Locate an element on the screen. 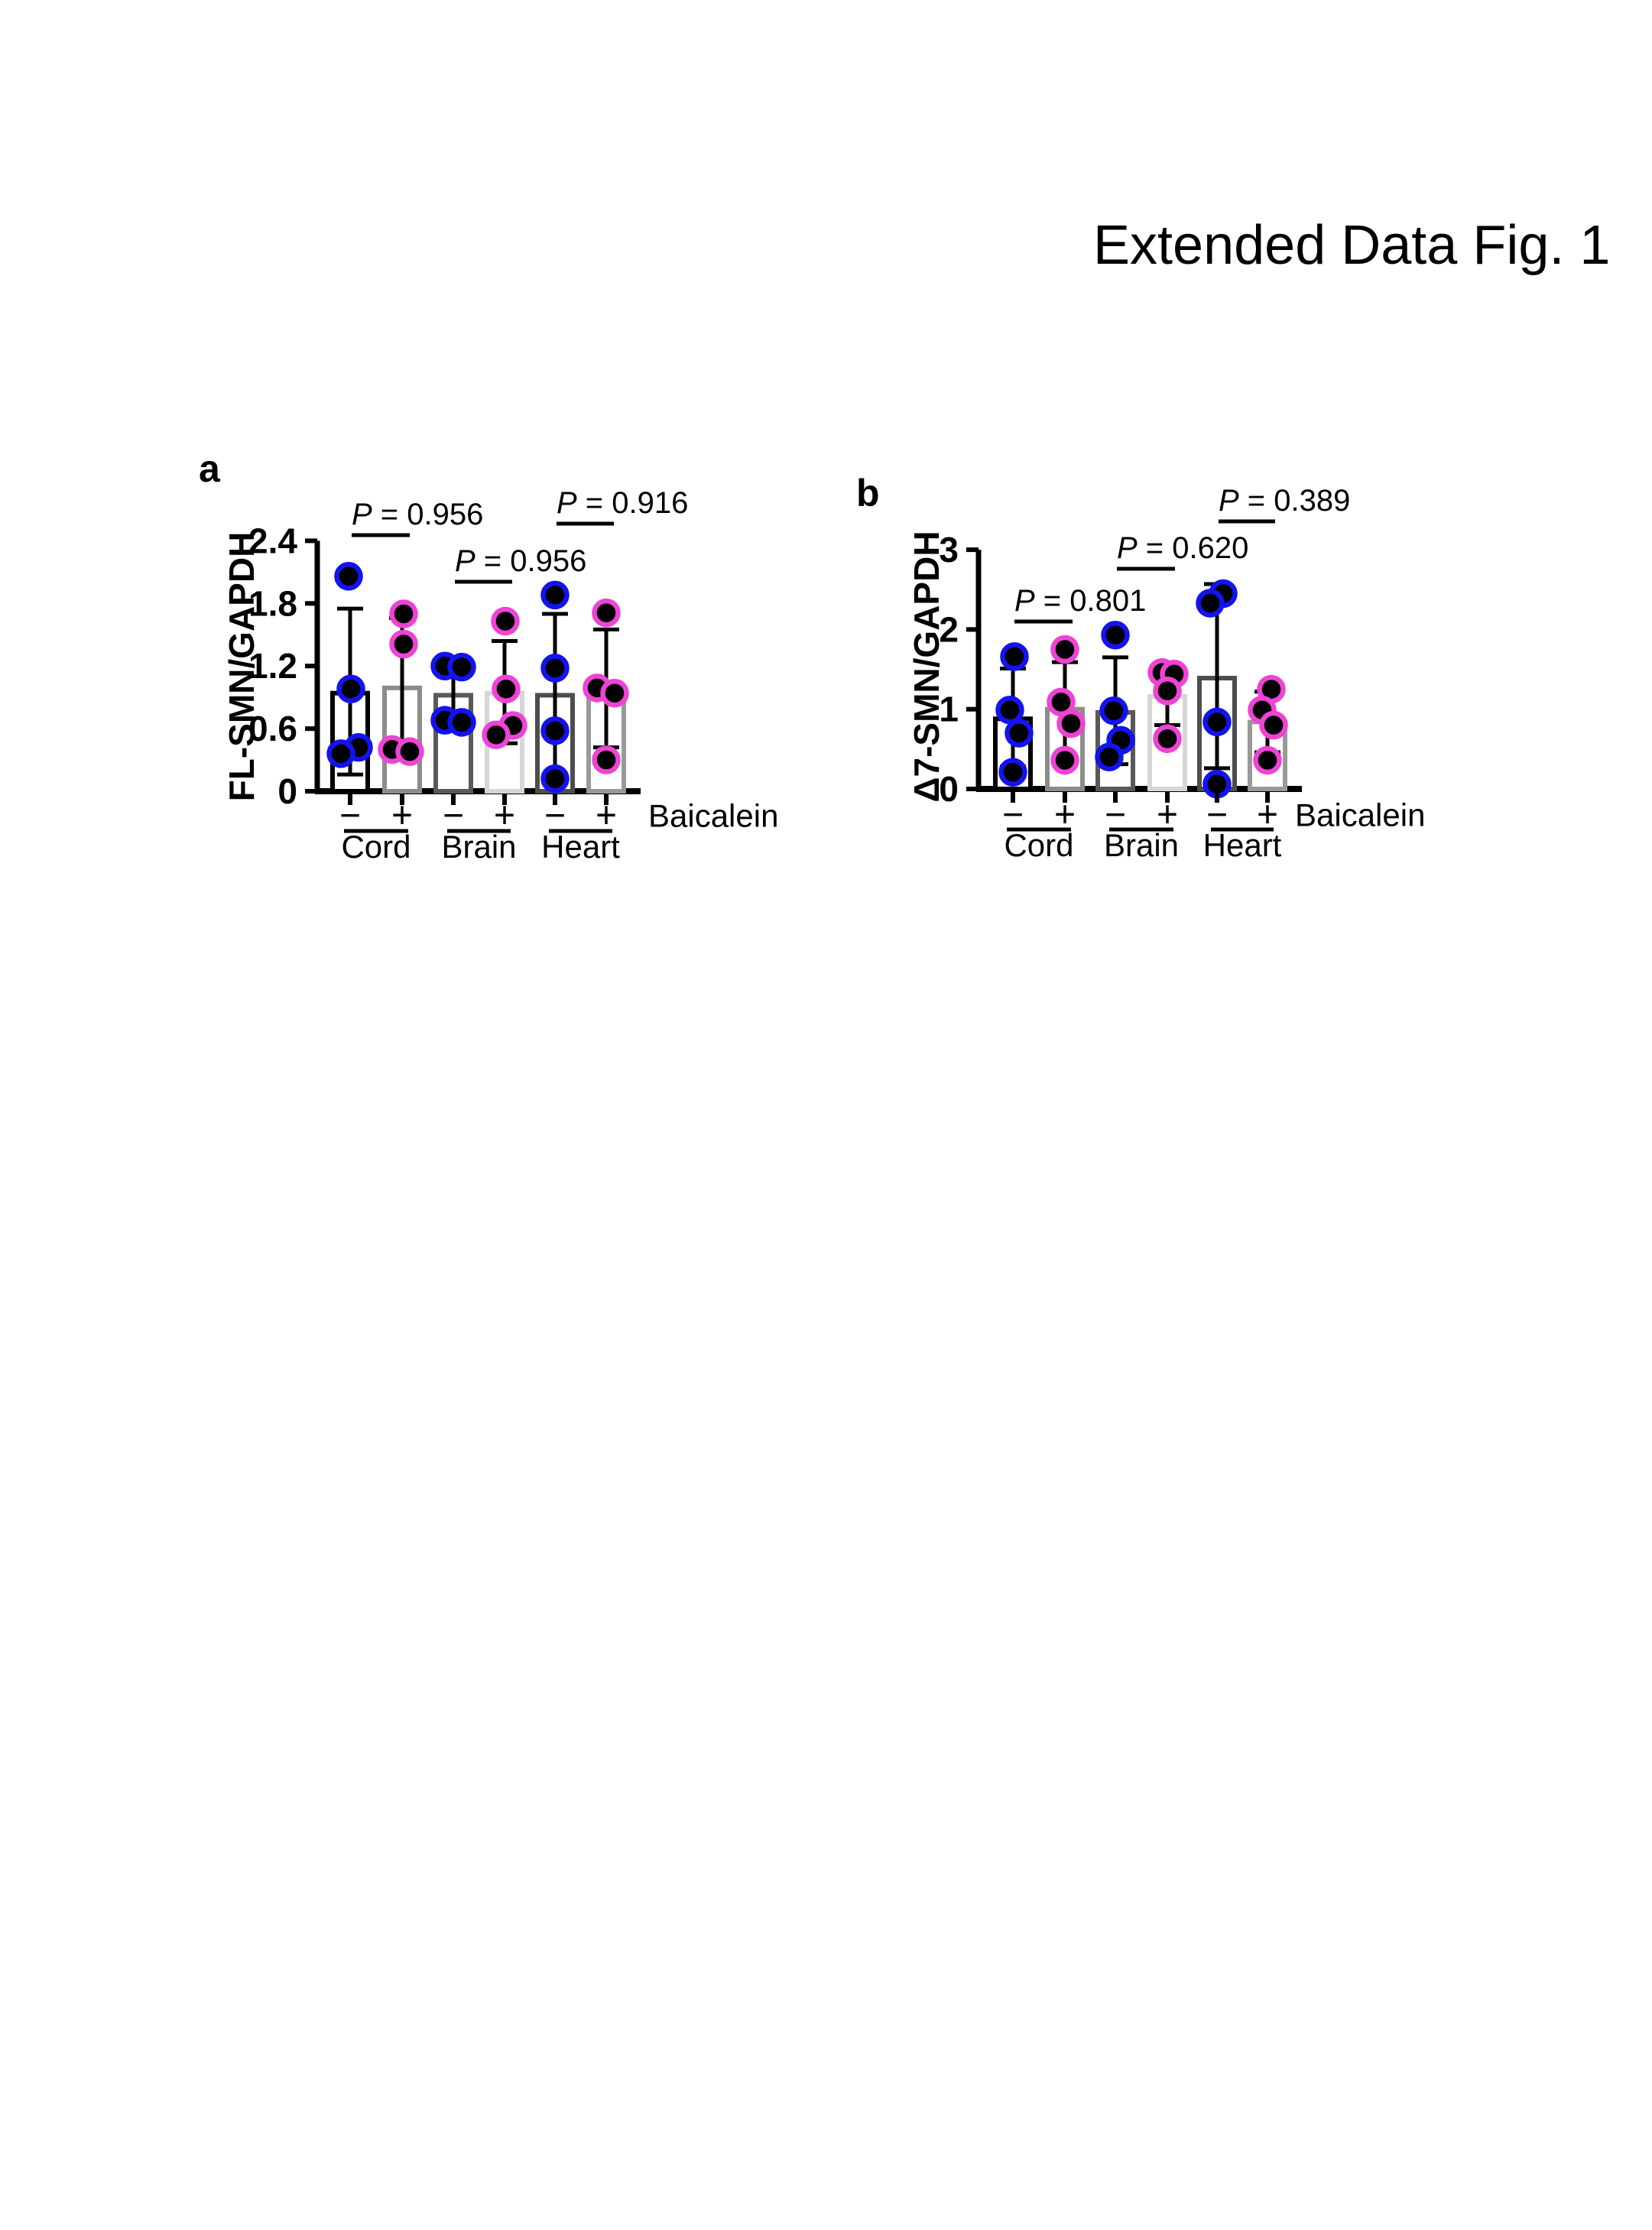  p-value-label: P = 0.916 is located at coordinates (622, 503).